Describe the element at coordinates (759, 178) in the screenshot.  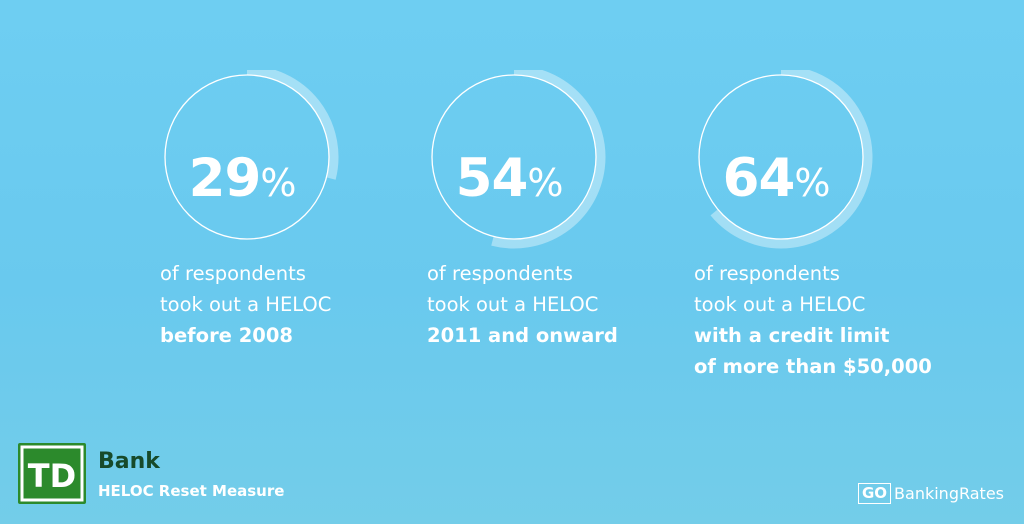
I see `percent-number: 64` at that location.